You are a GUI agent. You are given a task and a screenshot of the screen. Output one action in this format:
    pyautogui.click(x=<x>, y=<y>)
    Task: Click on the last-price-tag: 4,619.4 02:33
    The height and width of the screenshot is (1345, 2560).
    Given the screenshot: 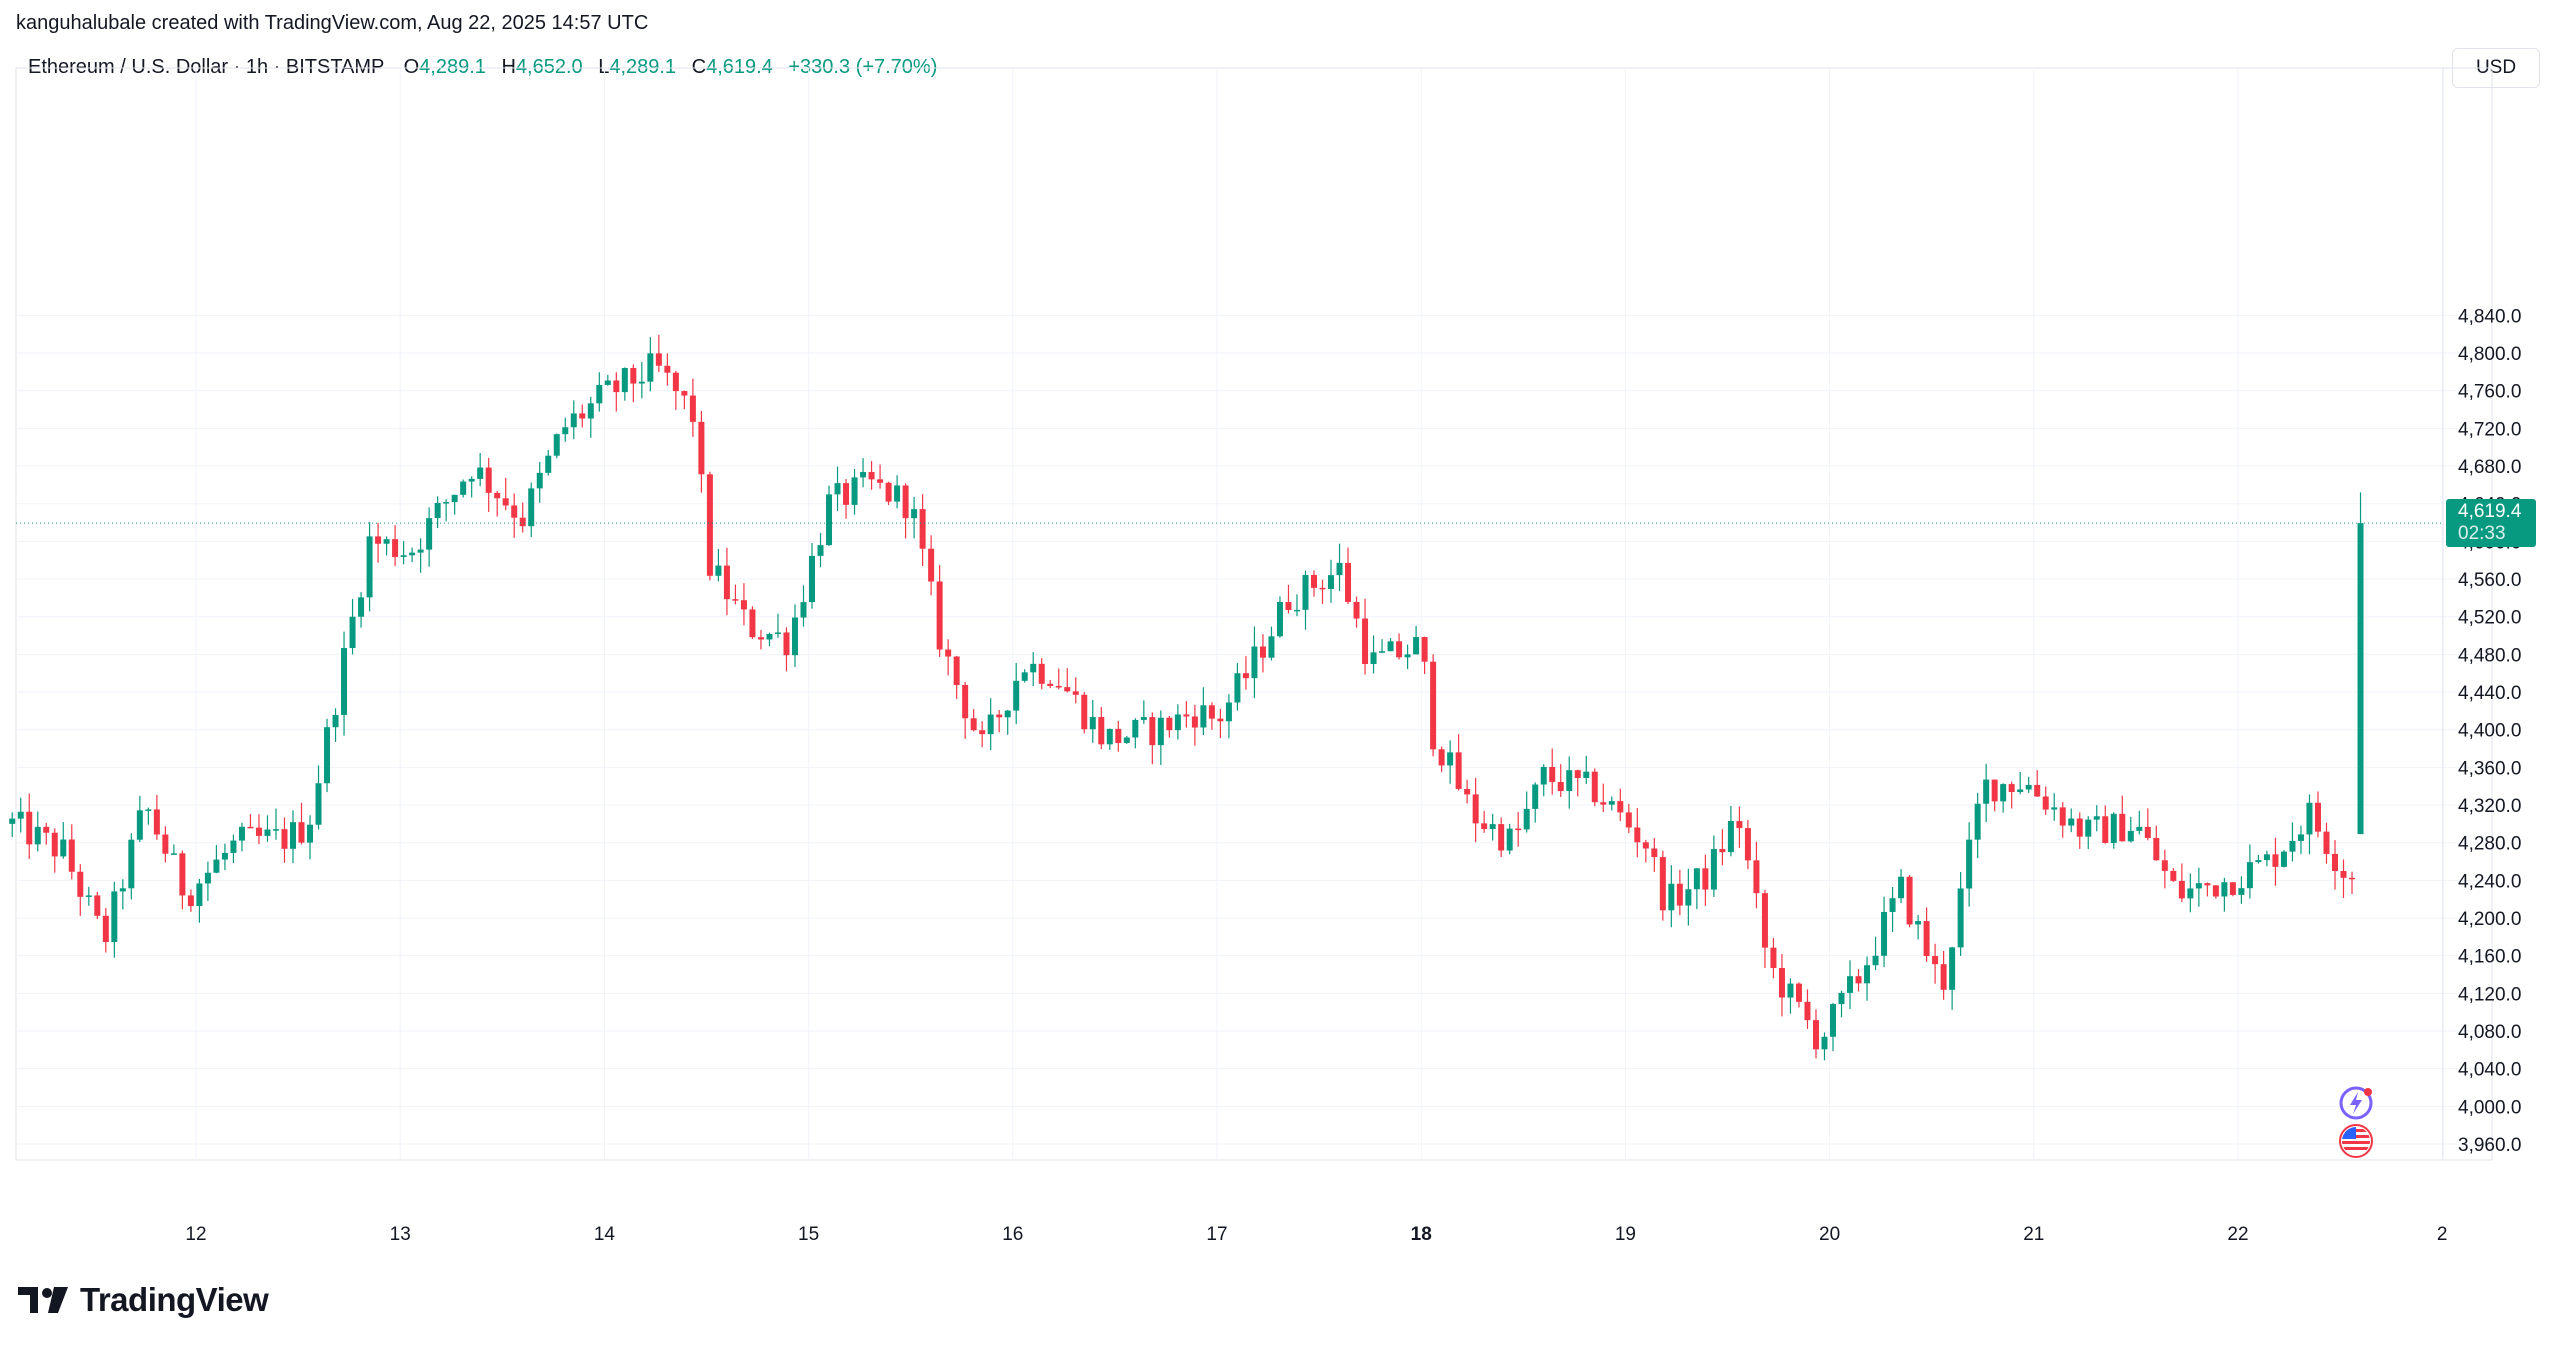 What is the action you would take?
    pyautogui.click(x=2491, y=523)
    